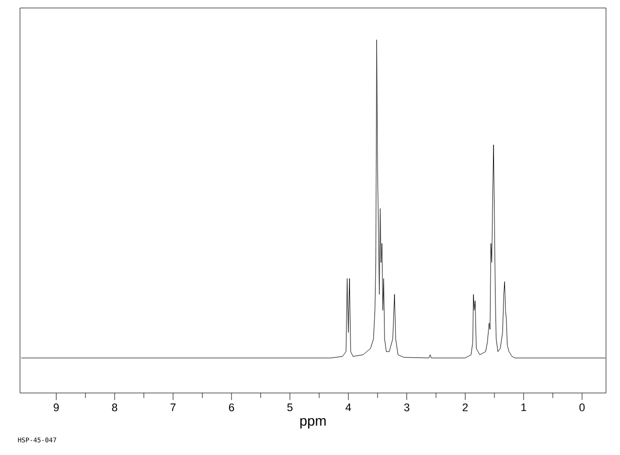  I want to click on x-tick-label: 1, so click(523, 408).